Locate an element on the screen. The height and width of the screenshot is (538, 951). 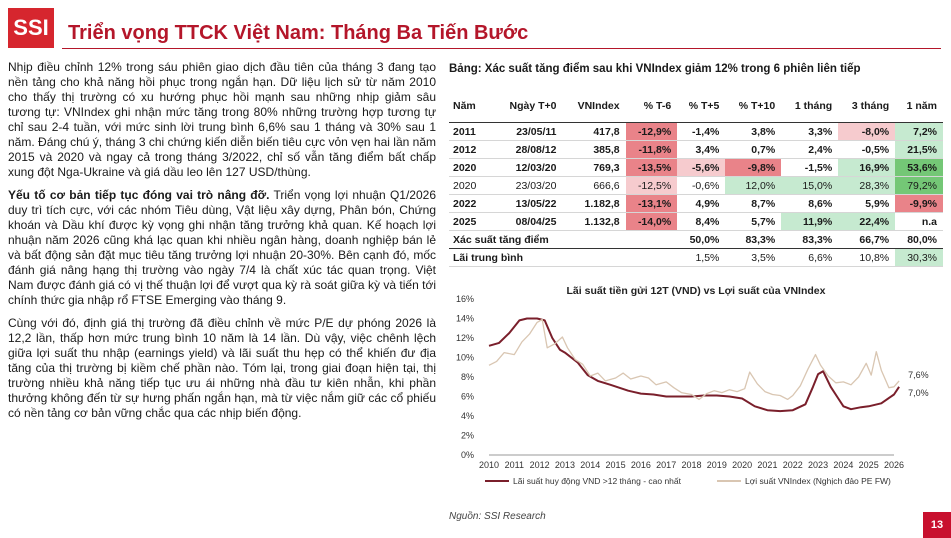
source-note: Nguồn: SSI Research is located at coordinates (497, 516).